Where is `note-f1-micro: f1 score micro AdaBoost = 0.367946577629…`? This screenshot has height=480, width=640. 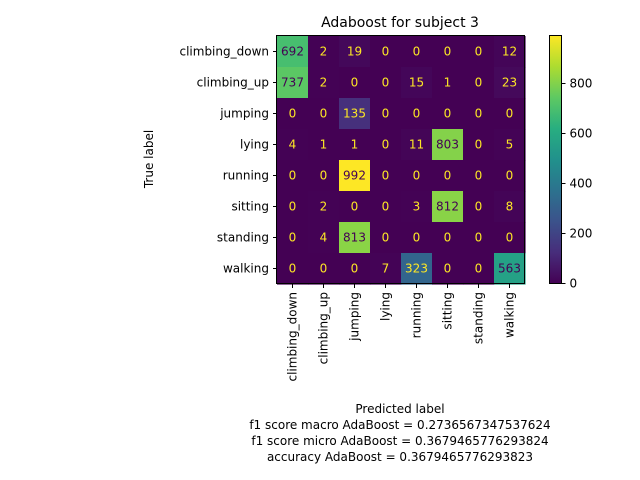 note-f1-micro: f1 score micro AdaBoost = 0.367946577629… is located at coordinates (399, 441).